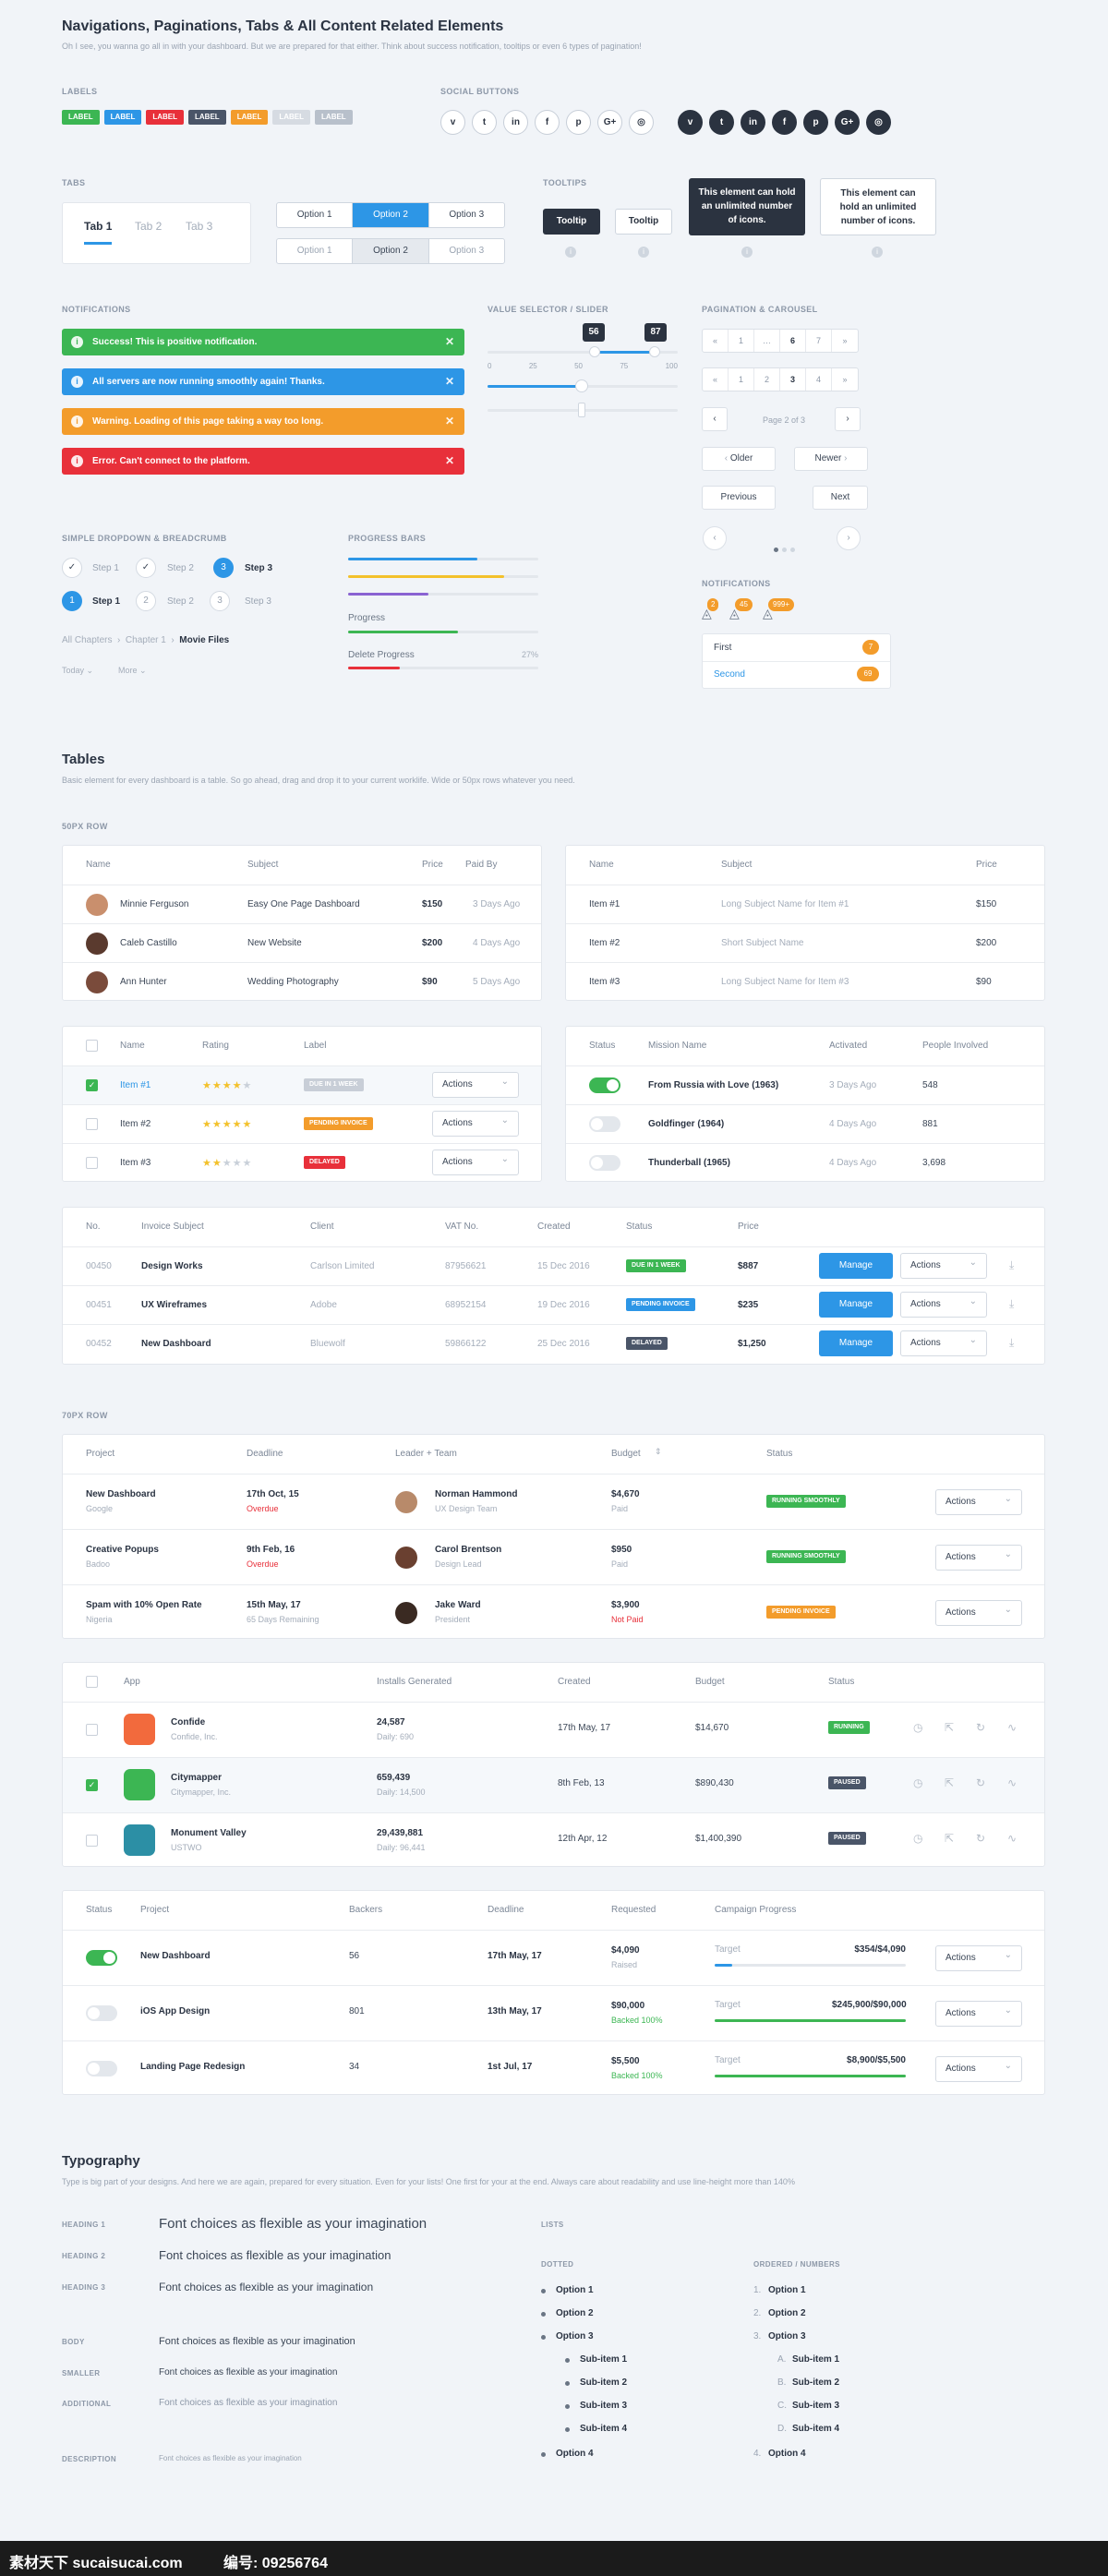 This screenshot has width=1108, height=2576. I want to click on social-button-dark-1: t, so click(721, 122).